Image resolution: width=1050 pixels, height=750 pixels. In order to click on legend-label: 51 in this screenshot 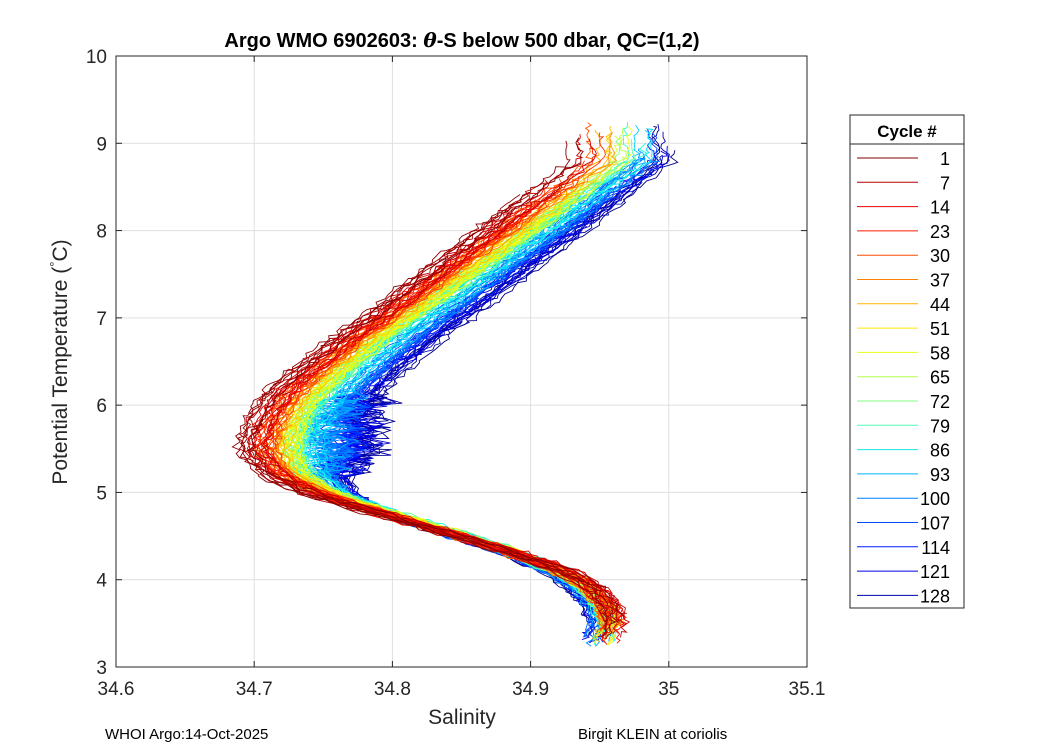, I will do `click(940, 329)`.